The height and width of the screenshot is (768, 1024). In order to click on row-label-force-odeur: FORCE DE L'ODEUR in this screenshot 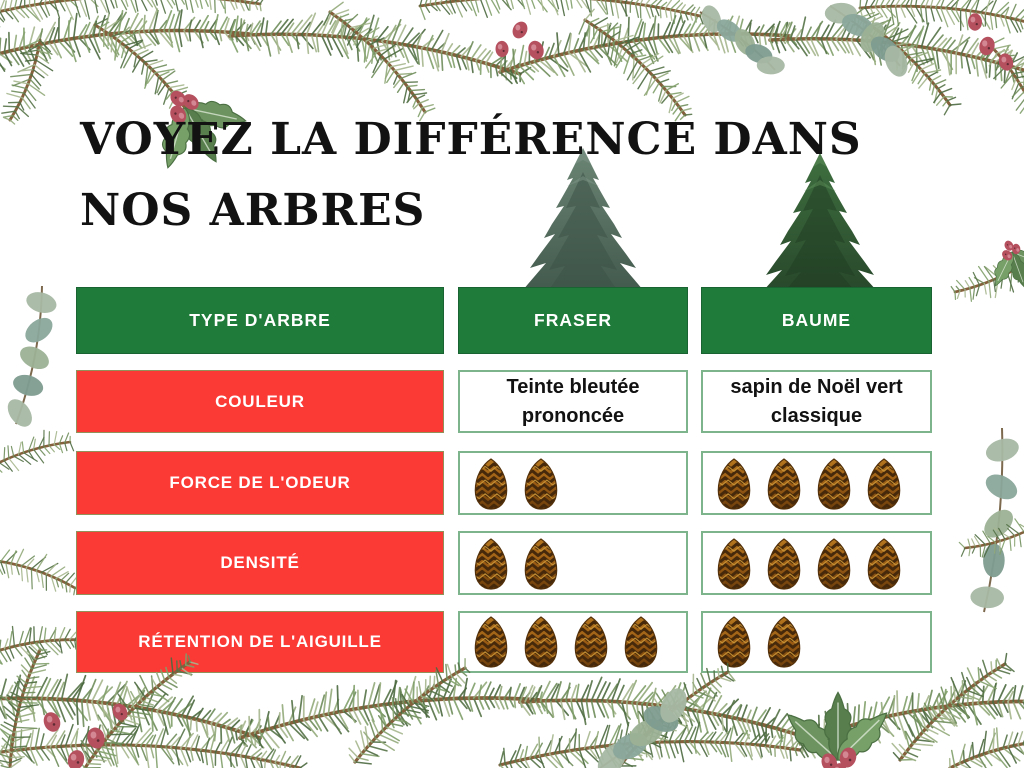, I will do `click(260, 483)`.